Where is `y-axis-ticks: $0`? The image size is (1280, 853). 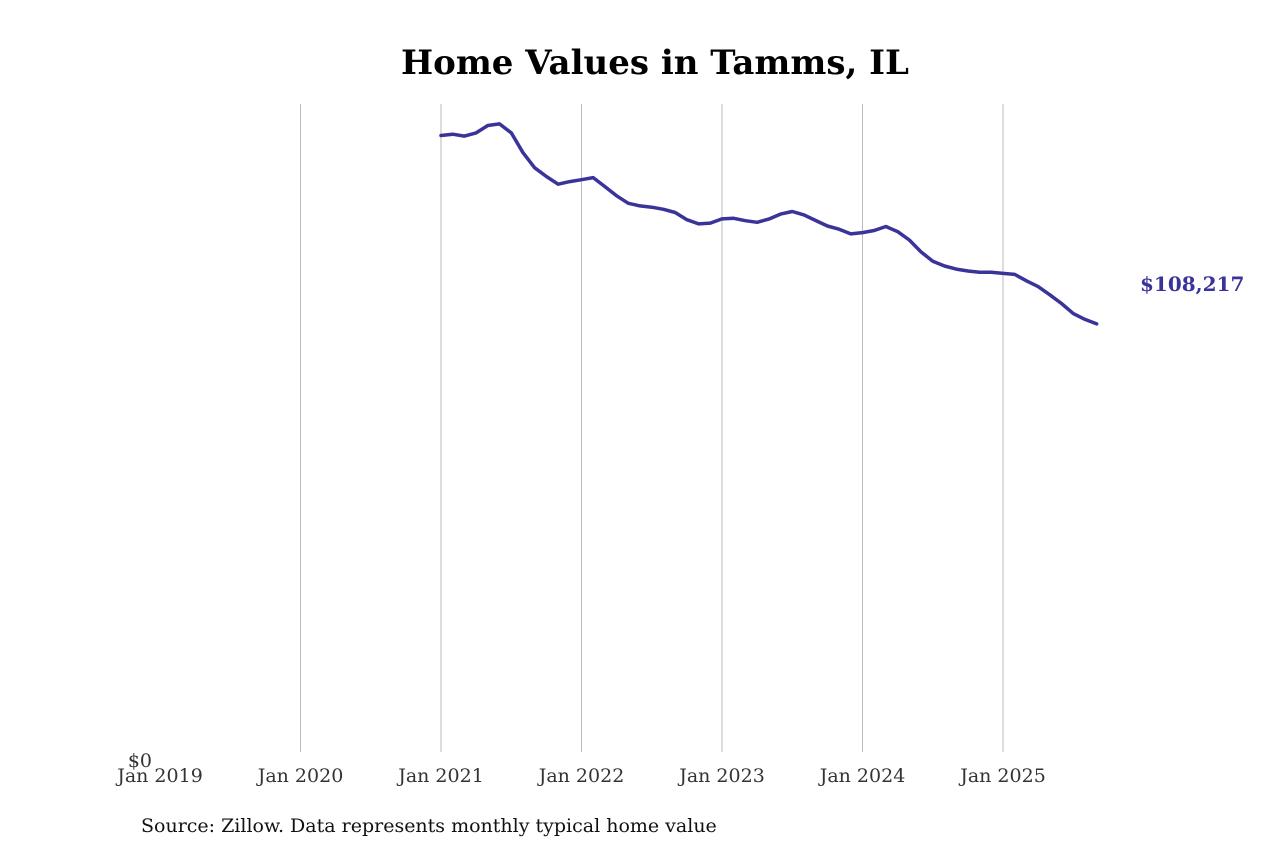
y-axis-ticks: $0 is located at coordinates (140, 761).